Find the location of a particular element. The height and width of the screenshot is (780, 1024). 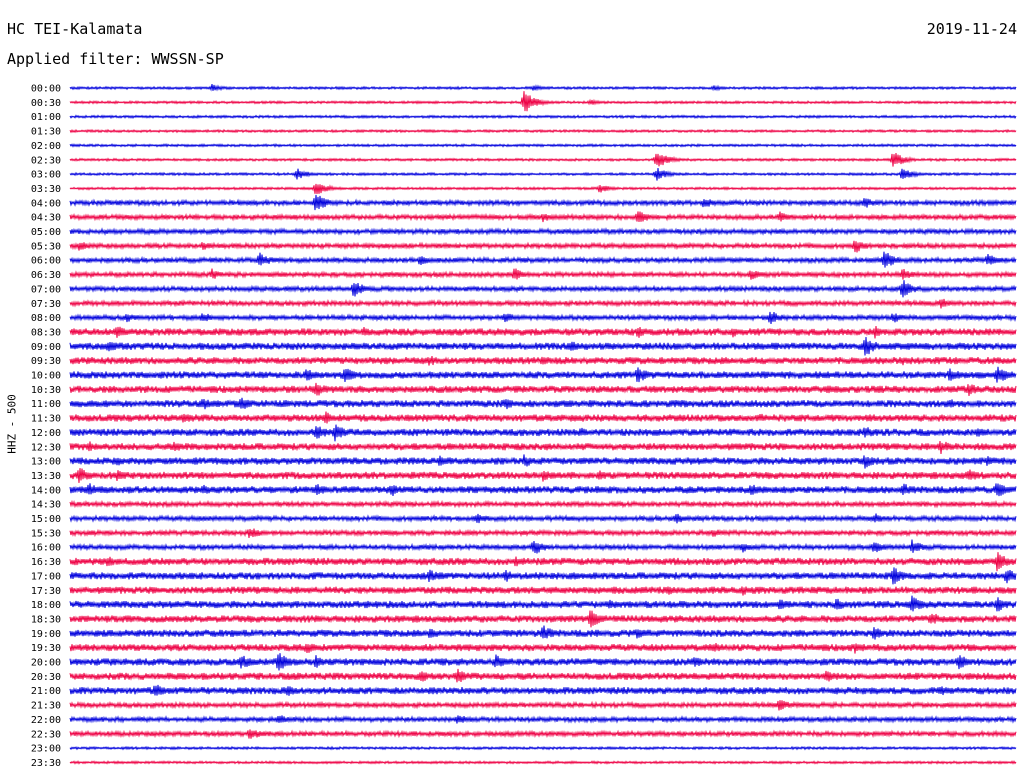

time-tick-label: 18:30 is located at coordinates (46, 619).